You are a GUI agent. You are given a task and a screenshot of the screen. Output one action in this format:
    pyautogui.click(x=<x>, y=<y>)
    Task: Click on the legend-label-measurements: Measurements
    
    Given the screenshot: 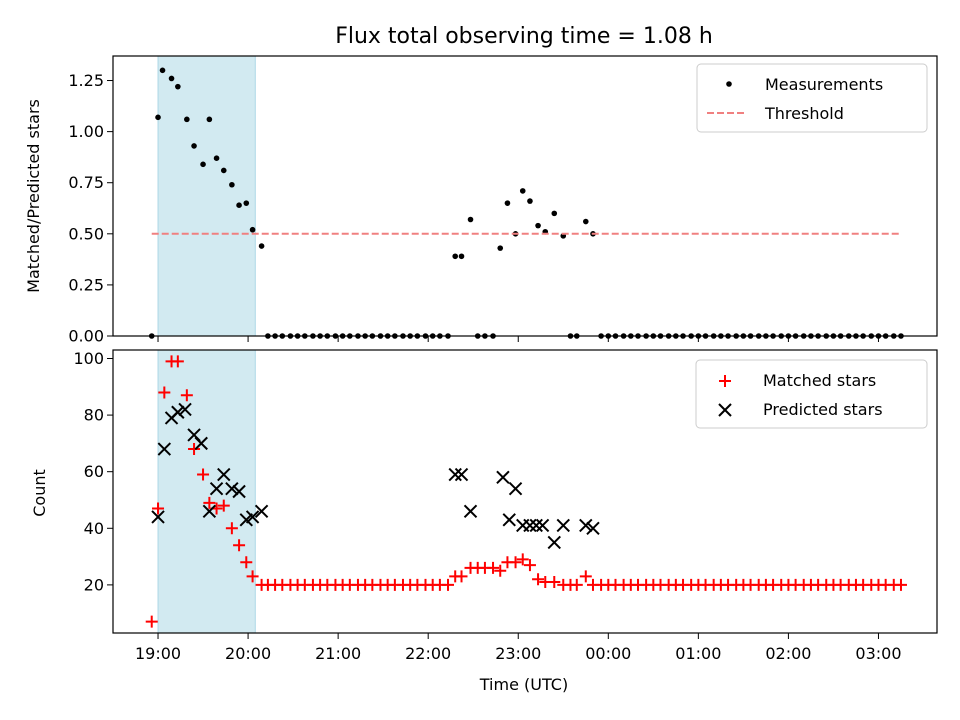 What is the action you would take?
    pyautogui.click(x=824, y=84)
    